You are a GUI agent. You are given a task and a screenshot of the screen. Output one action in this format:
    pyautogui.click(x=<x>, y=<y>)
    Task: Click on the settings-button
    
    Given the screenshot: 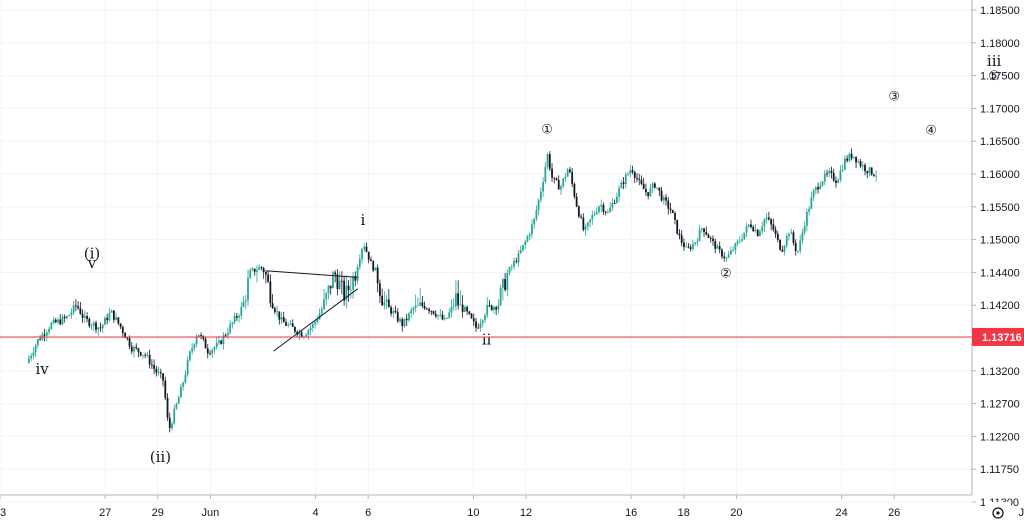 What is the action you would take?
    pyautogui.click(x=998, y=513)
    